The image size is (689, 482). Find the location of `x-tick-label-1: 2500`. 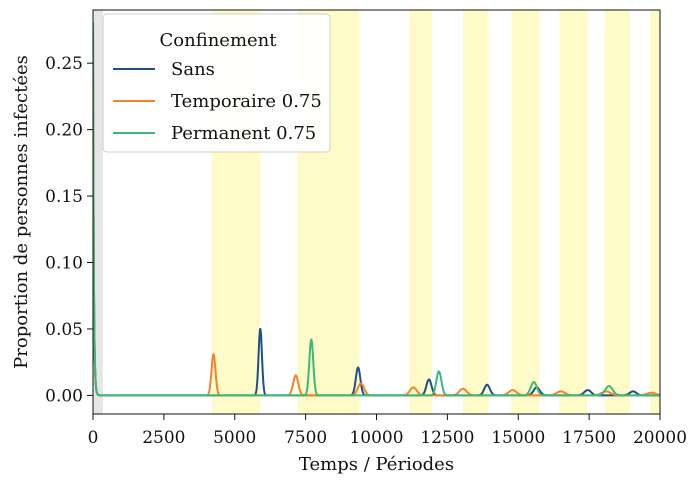

x-tick-label-1: 2500 is located at coordinates (163, 438).